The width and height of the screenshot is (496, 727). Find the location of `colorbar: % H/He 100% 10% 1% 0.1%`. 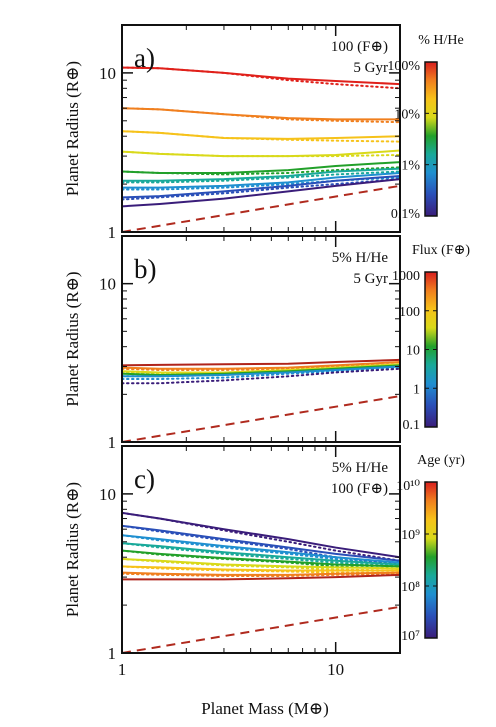

colorbar: % H/He 100% 10% 1% 0.1% is located at coordinates (425, 127).